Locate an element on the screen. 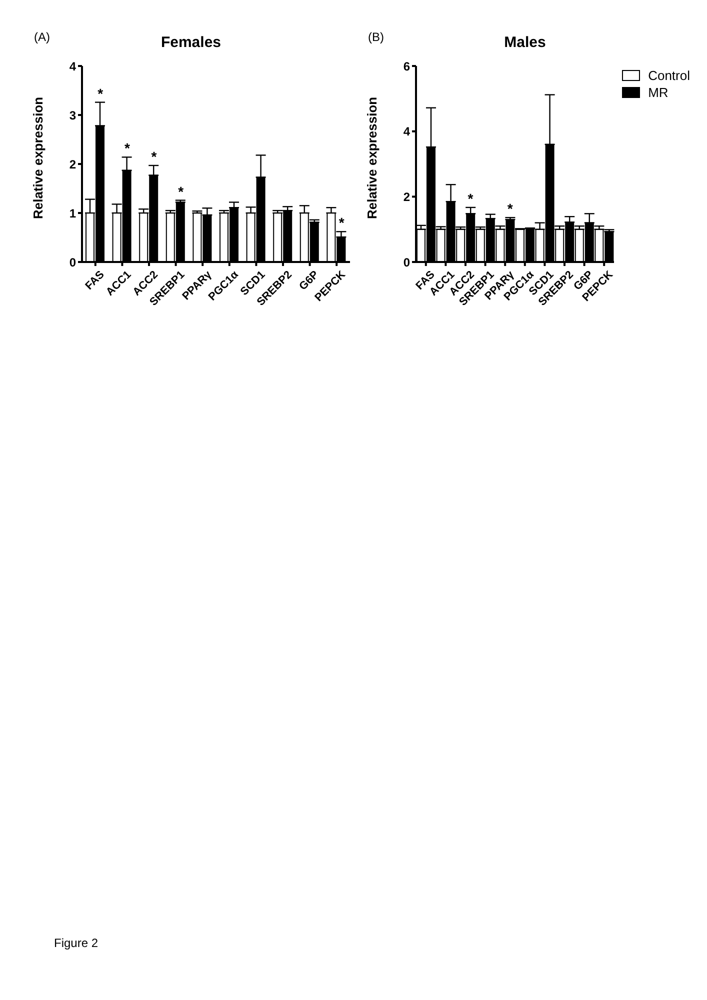  caption: Figure 2 is located at coordinates (76, 943).